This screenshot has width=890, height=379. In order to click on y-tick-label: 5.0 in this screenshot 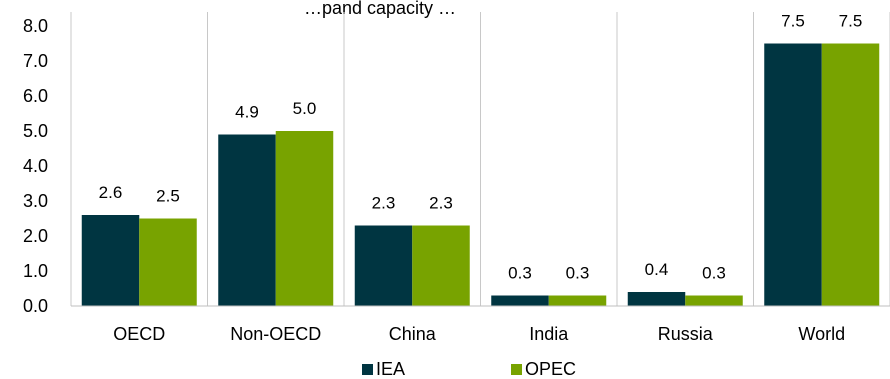, I will do `click(35, 131)`.